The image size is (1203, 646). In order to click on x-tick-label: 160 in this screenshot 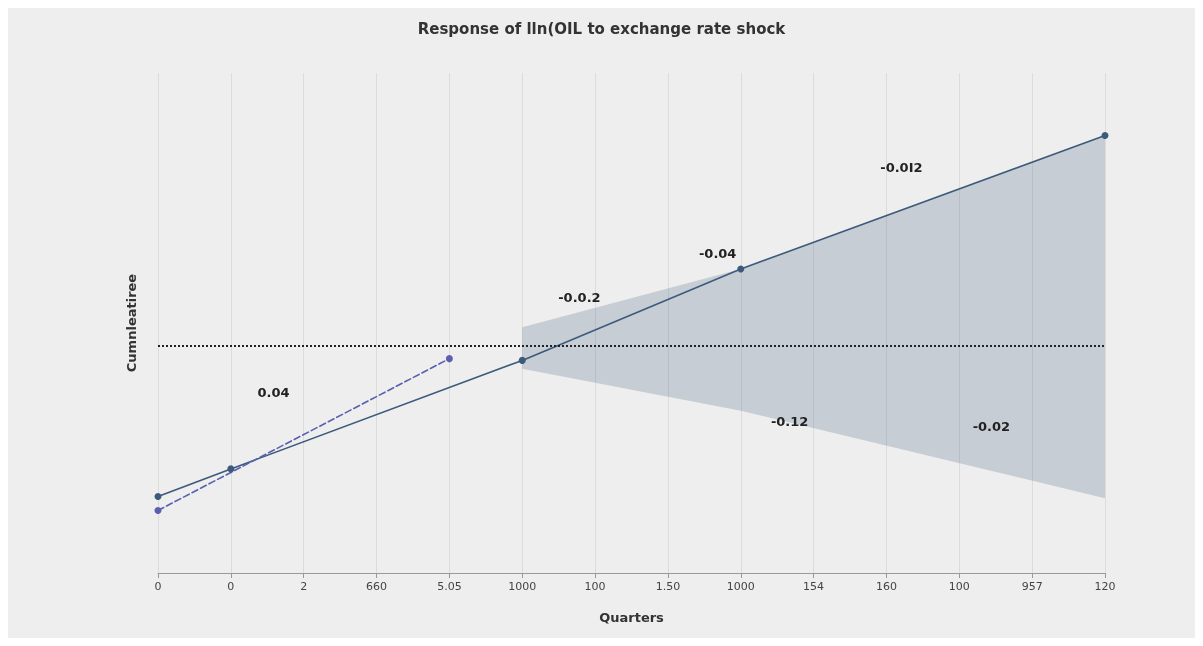, I will do `click(886, 586)`.